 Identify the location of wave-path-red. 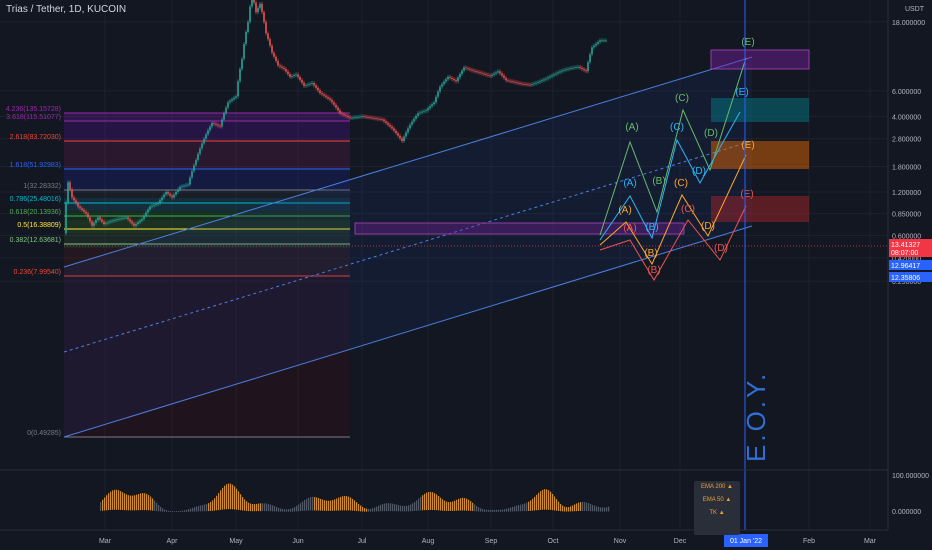
(673, 243).